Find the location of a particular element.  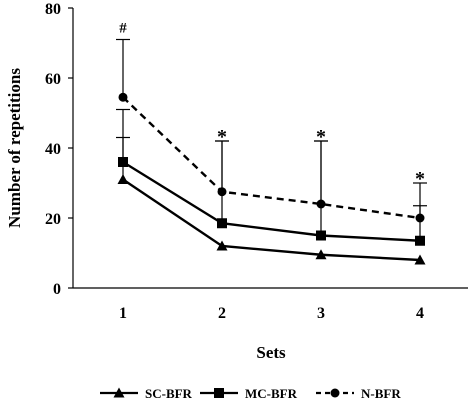

y-axis-title: Number of repetitions is located at coordinates (14, 148).